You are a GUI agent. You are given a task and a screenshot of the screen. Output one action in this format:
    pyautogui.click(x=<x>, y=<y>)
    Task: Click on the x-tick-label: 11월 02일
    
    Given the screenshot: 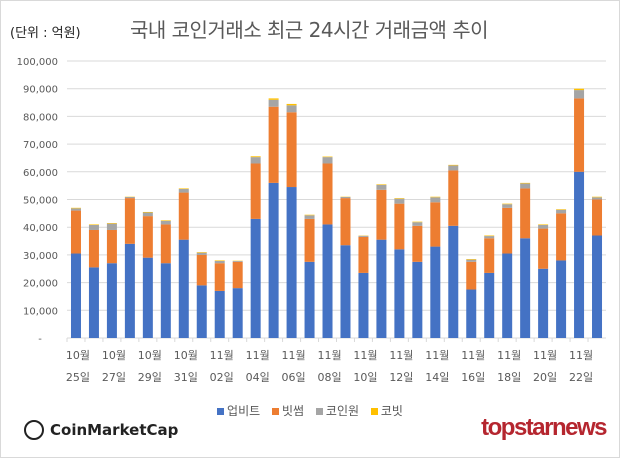 What is the action you would take?
    pyautogui.click(x=222, y=366)
    